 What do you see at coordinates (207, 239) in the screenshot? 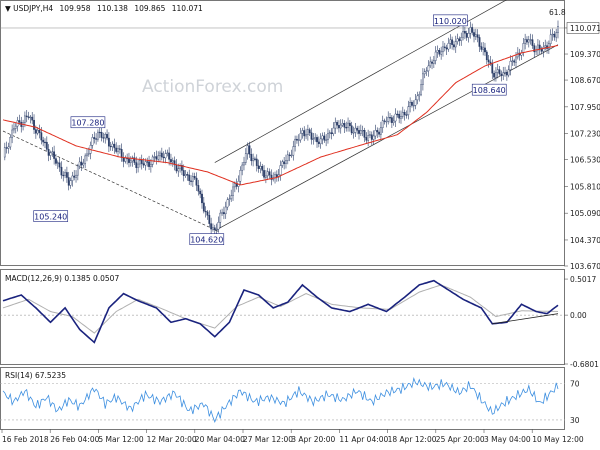
I see `price-annotation: 104.620` at bounding box center [207, 239].